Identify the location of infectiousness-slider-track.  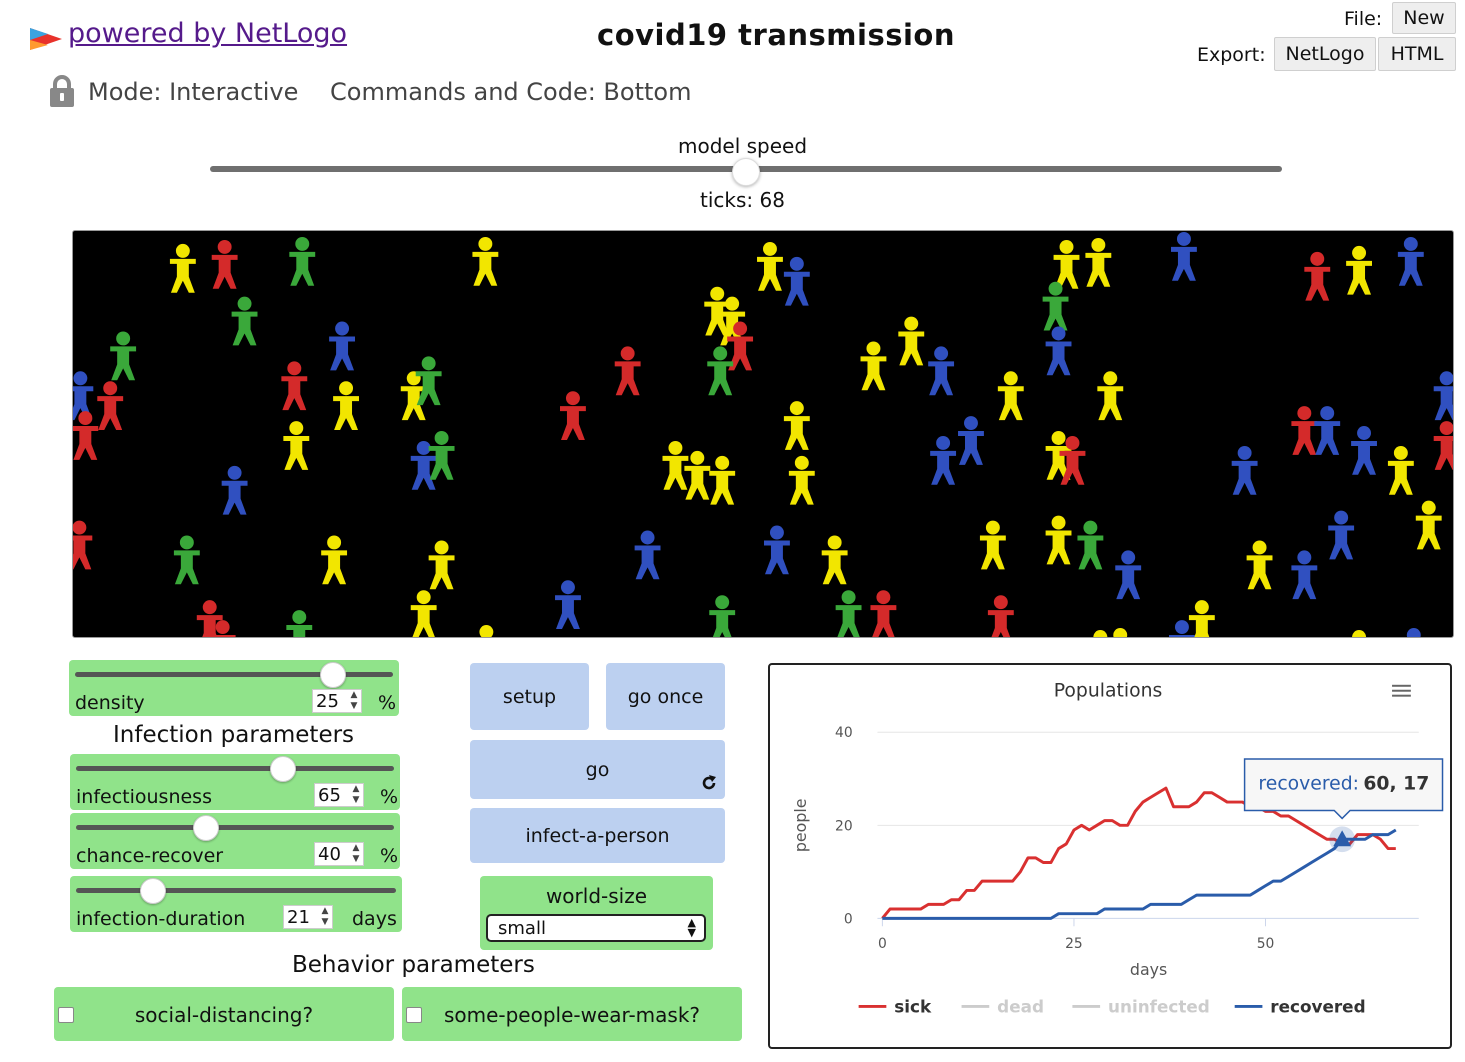
(235, 768).